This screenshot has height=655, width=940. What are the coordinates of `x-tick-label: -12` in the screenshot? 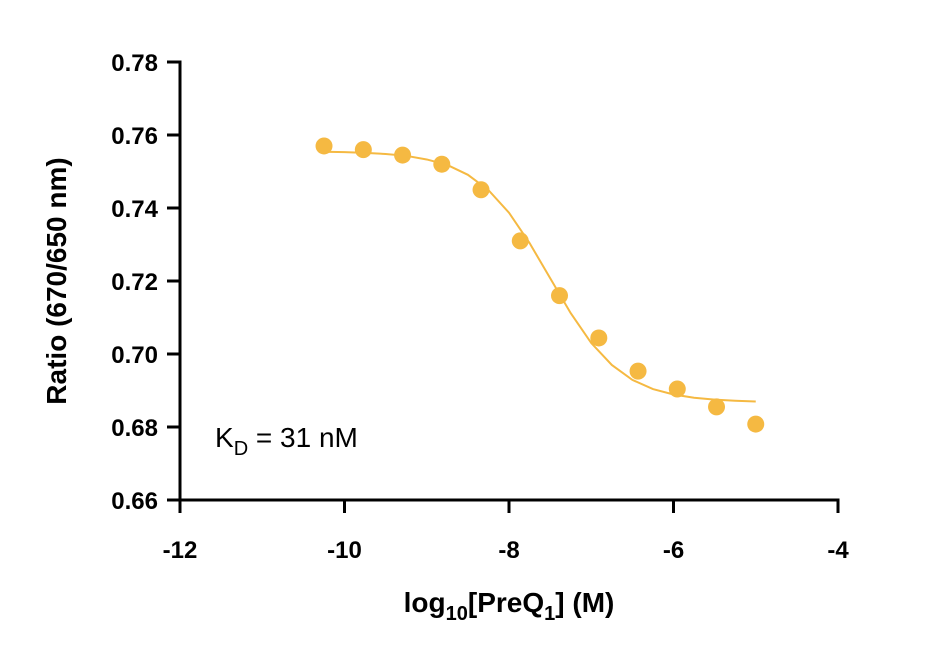 It's located at (180, 550).